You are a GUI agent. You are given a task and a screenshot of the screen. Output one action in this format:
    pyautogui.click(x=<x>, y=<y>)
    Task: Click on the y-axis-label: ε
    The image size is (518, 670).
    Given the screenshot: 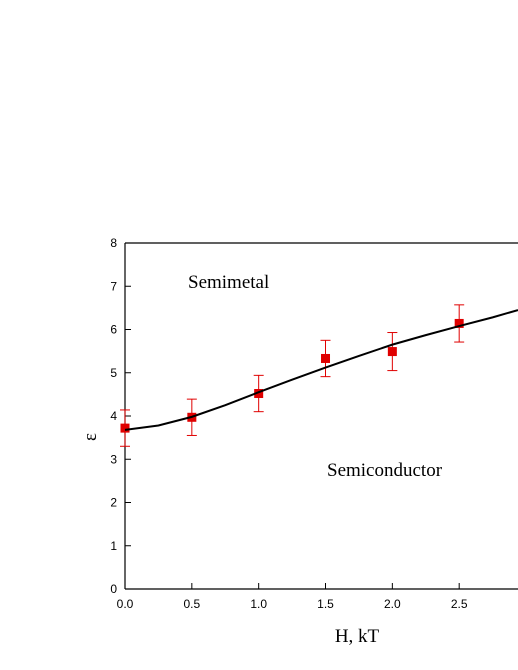 What is the action you would take?
    pyautogui.click(x=90, y=437)
    